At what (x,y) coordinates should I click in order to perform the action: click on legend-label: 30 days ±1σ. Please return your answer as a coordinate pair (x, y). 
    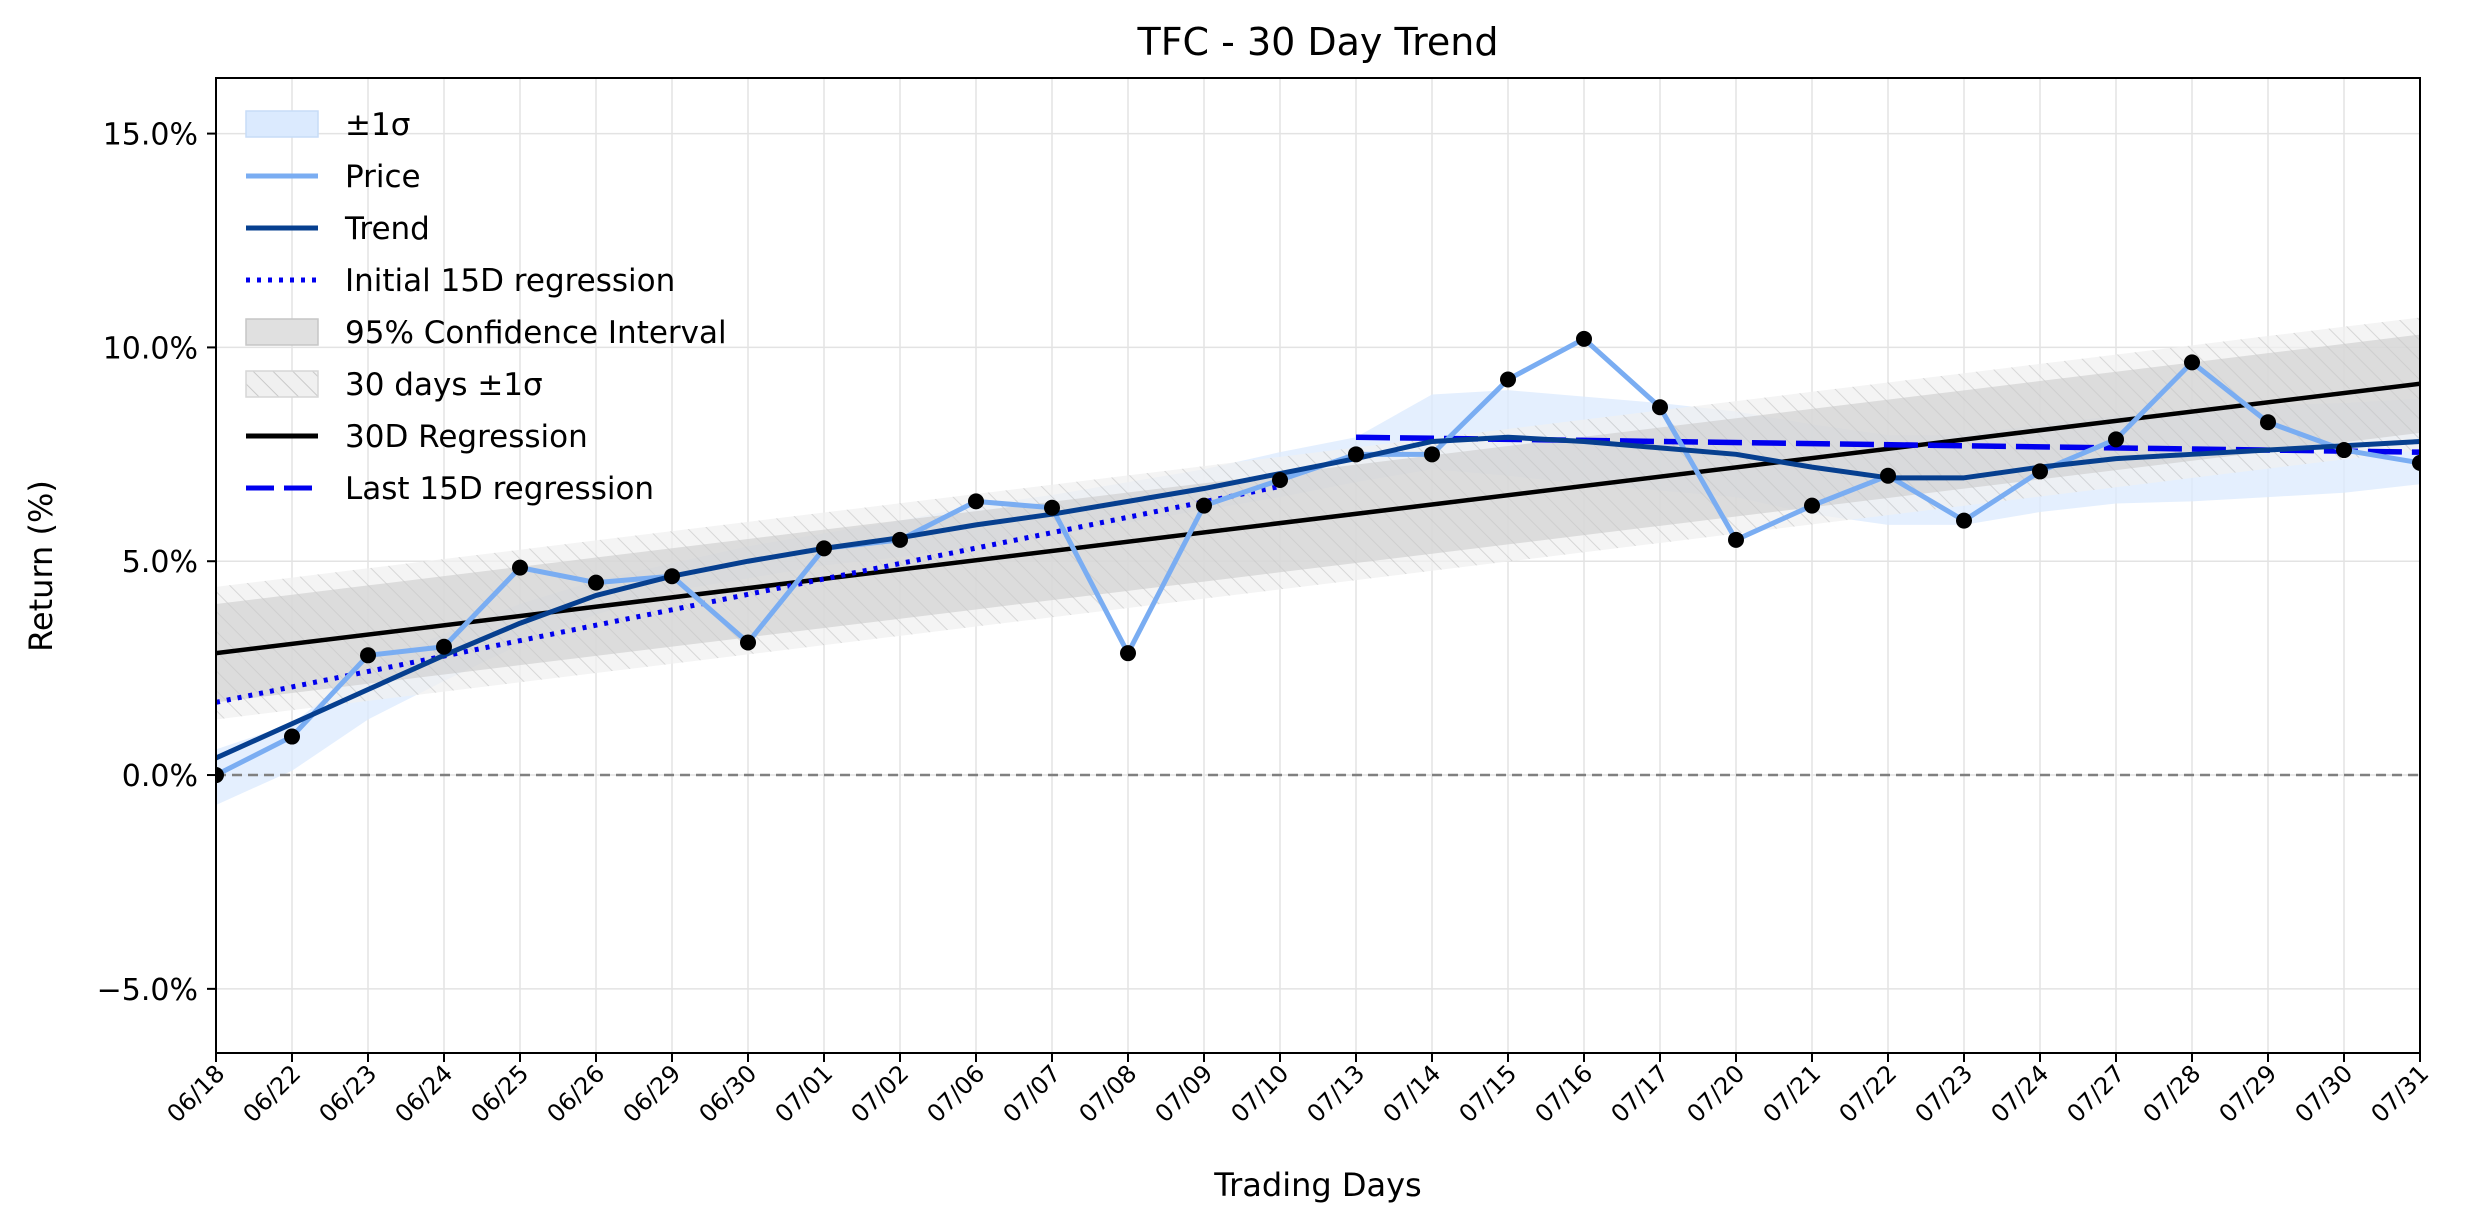
    Looking at the image, I should click on (444, 385).